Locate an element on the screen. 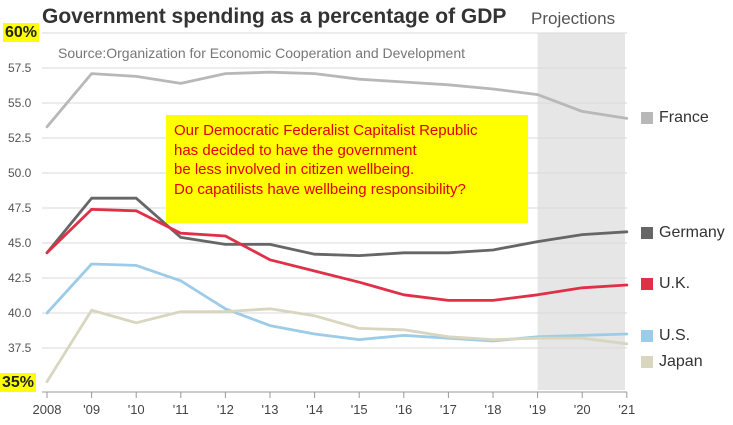  x-tick-label: '11 is located at coordinates (181, 409).